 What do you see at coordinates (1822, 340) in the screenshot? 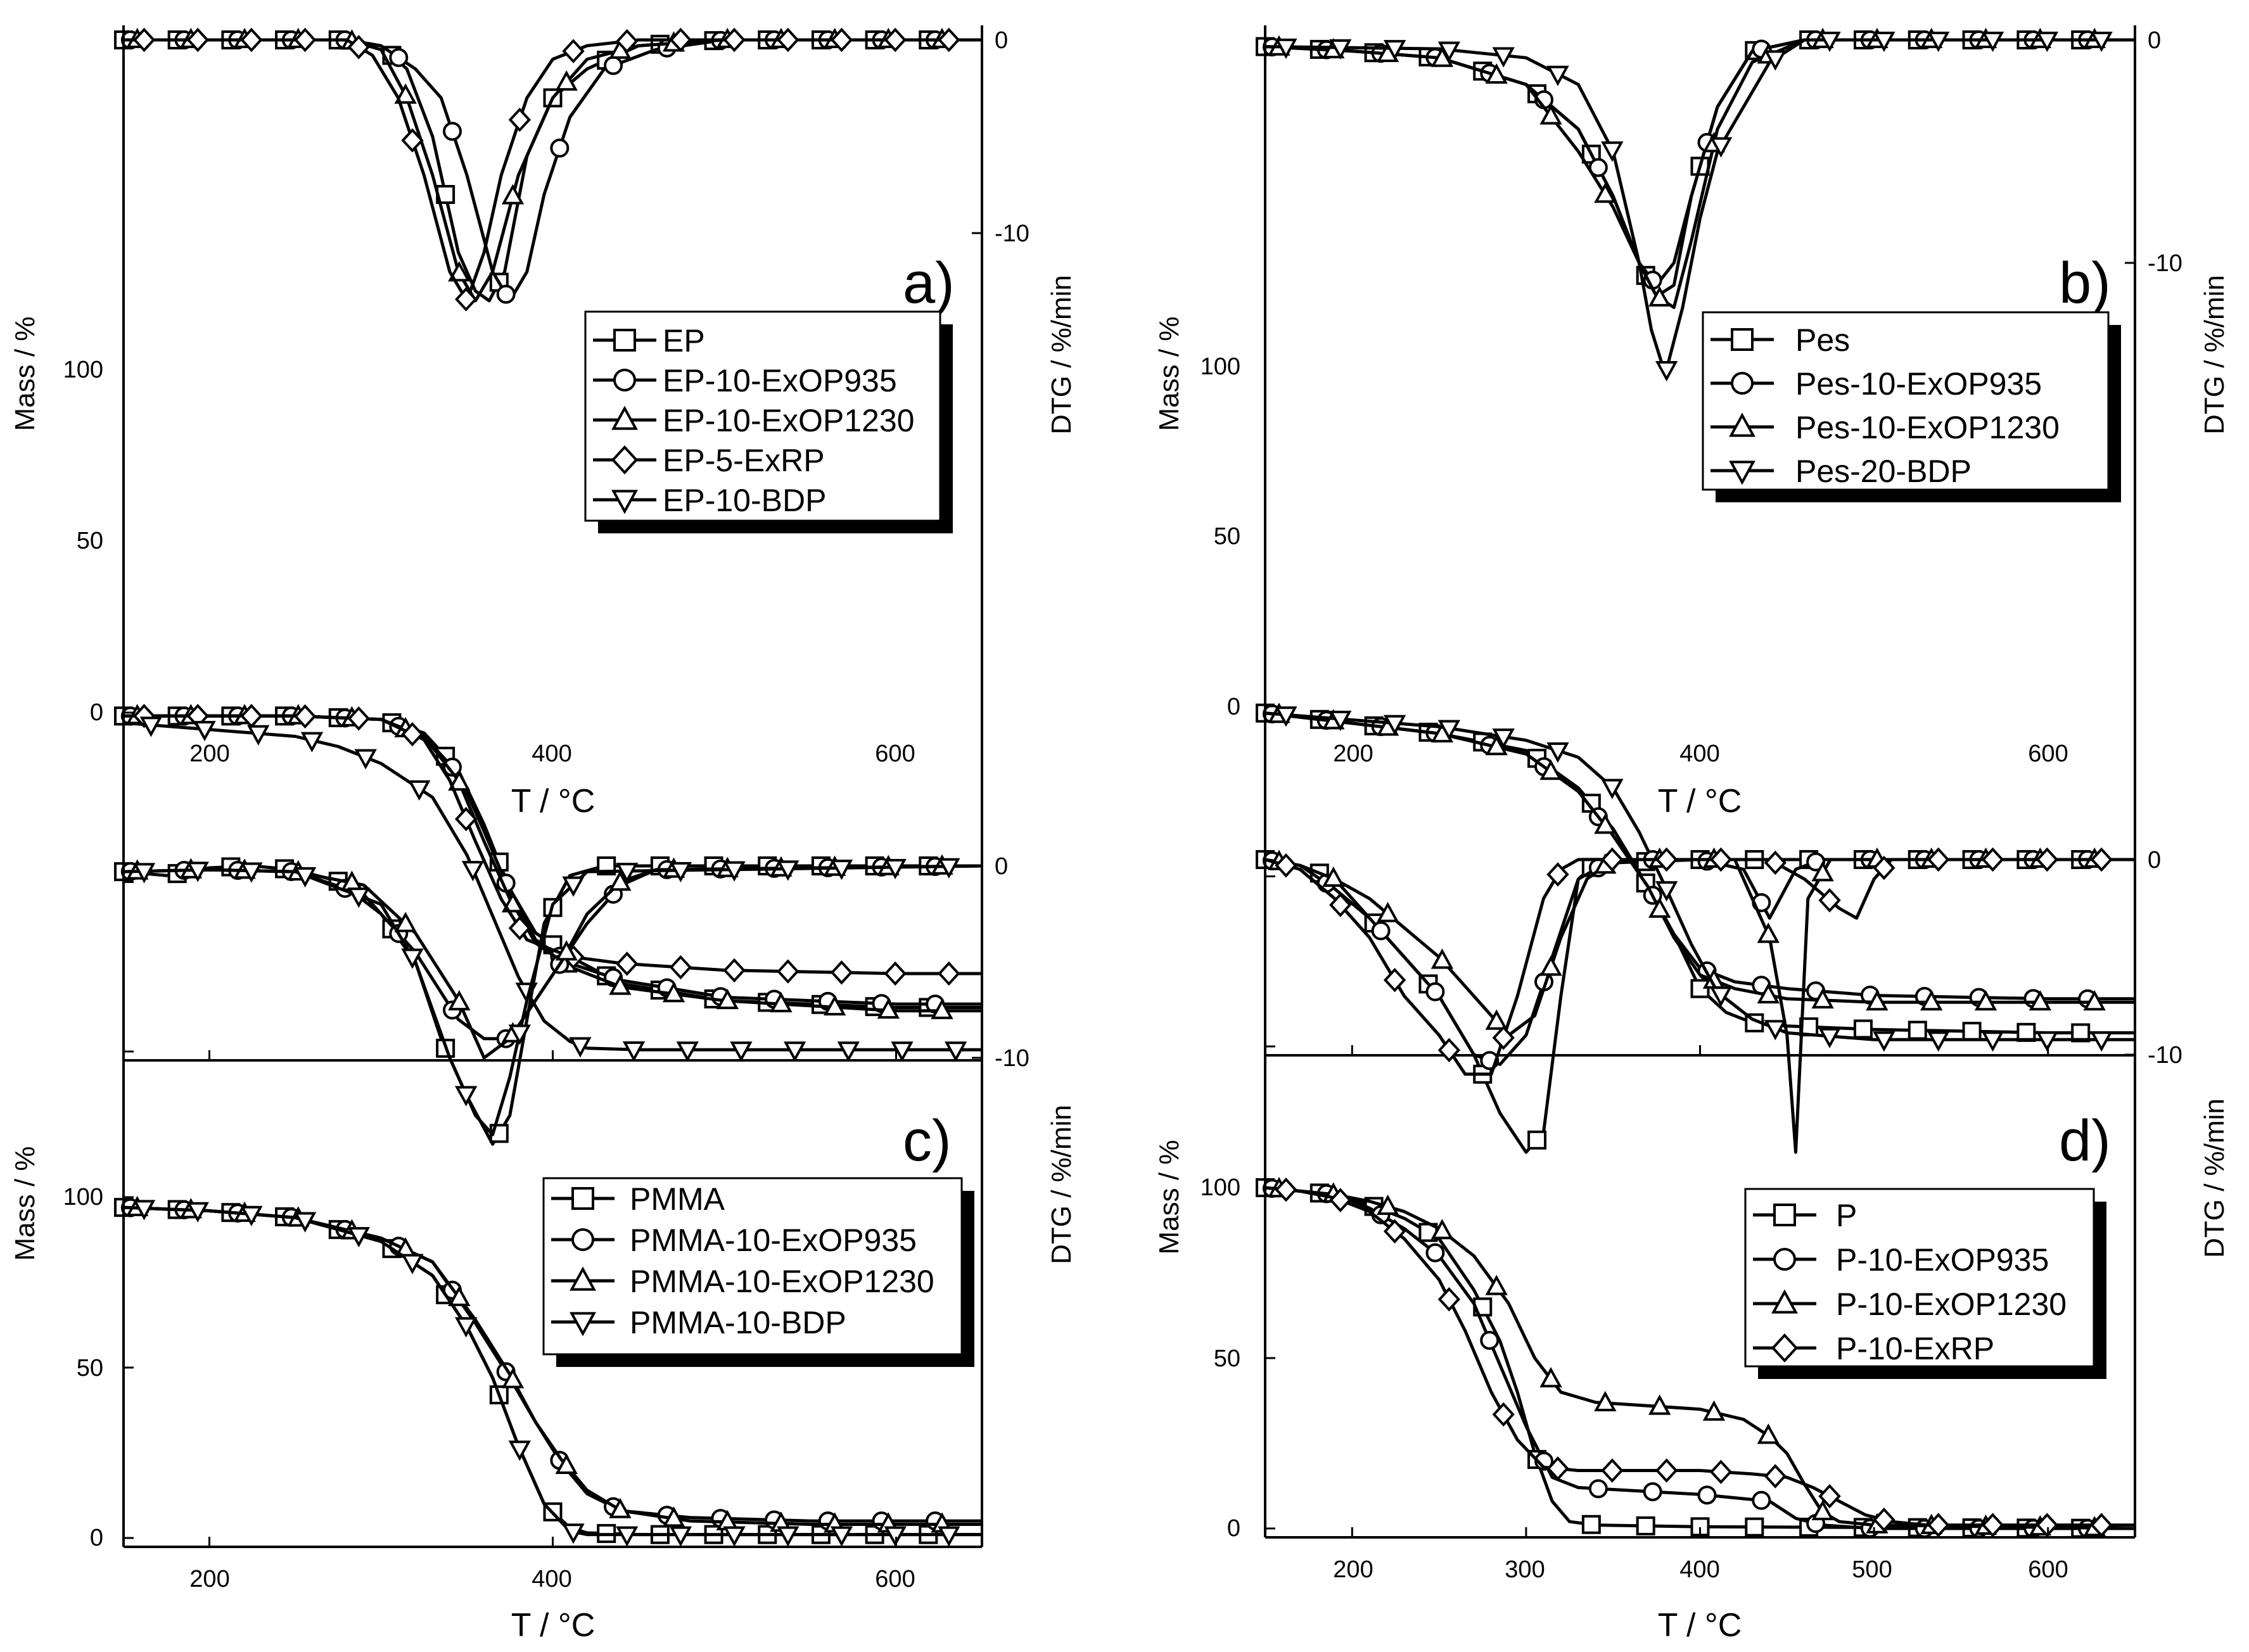
I see `legend-label: Pes` at bounding box center [1822, 340].